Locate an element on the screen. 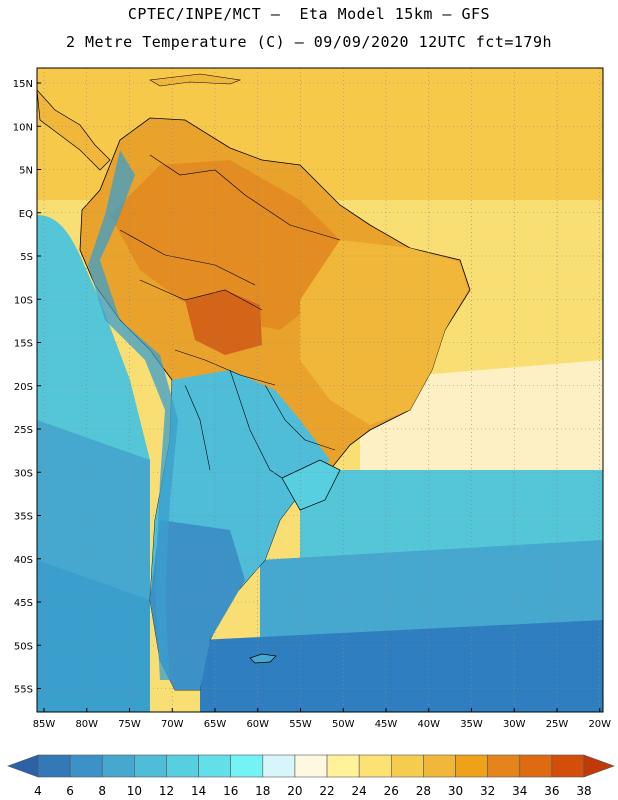 This screenshot has width=618, height=800. latitude-label: 55S is located at coordinates (23, 690).